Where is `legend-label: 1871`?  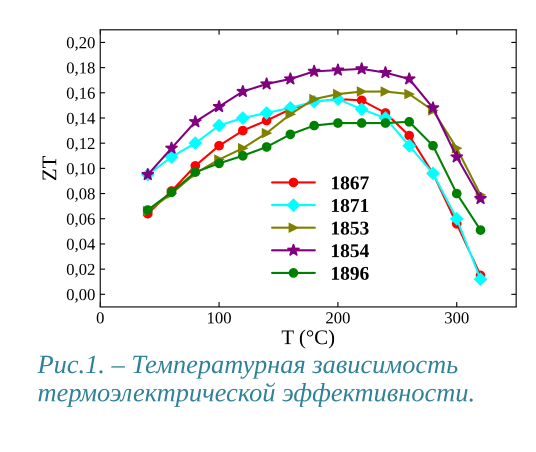
legend-label: 1871 is located at coordinates (350, 205).